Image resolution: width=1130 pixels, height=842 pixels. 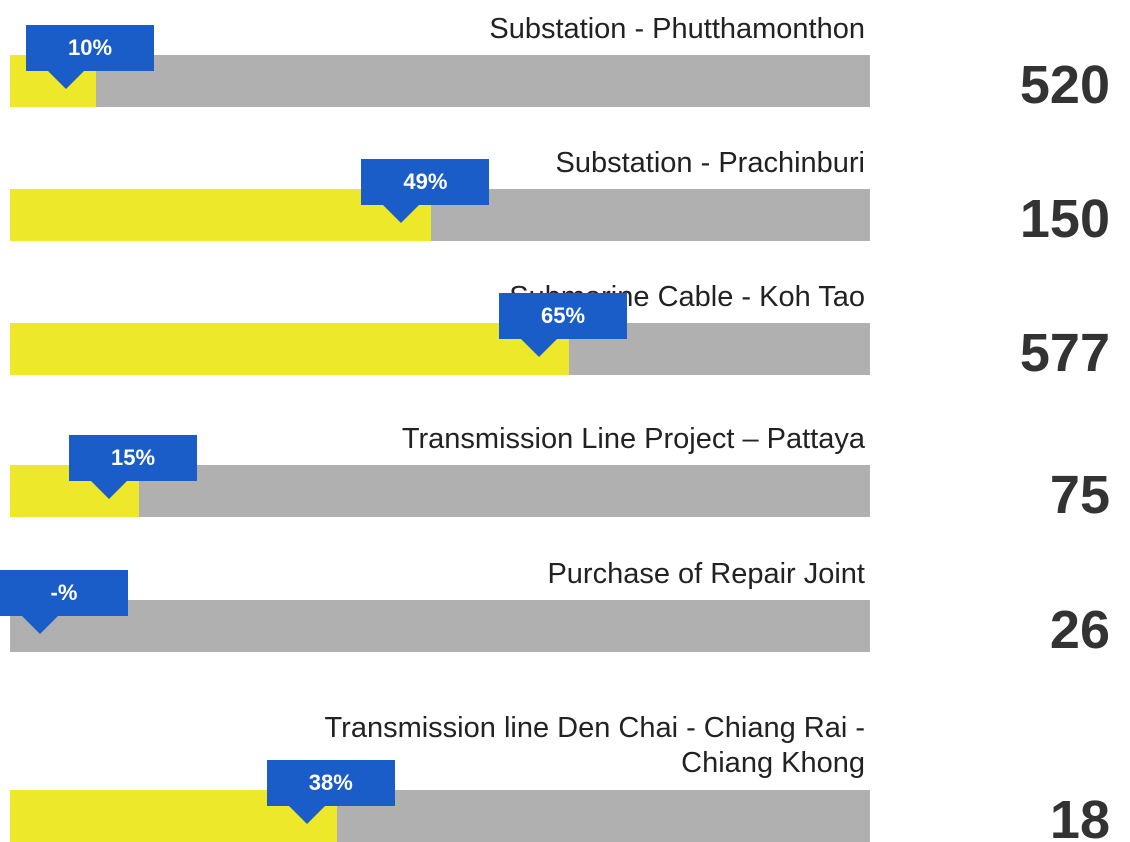 What do you see at coordinates (133, 458) in the screenshot?
I see `callout: 15%` at bounding box center [133, 458].